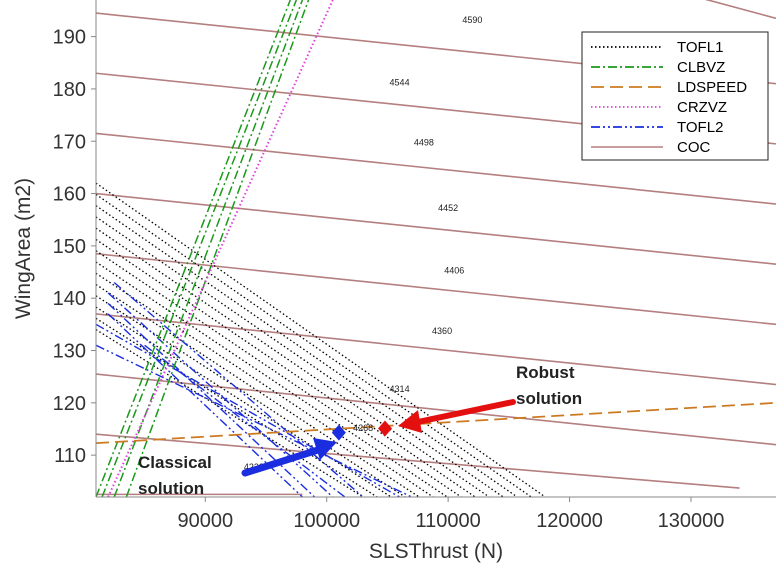 The height and width of the screenshot is (572, 776). I want to click on y-tick-label: 160, so click(69, 195).